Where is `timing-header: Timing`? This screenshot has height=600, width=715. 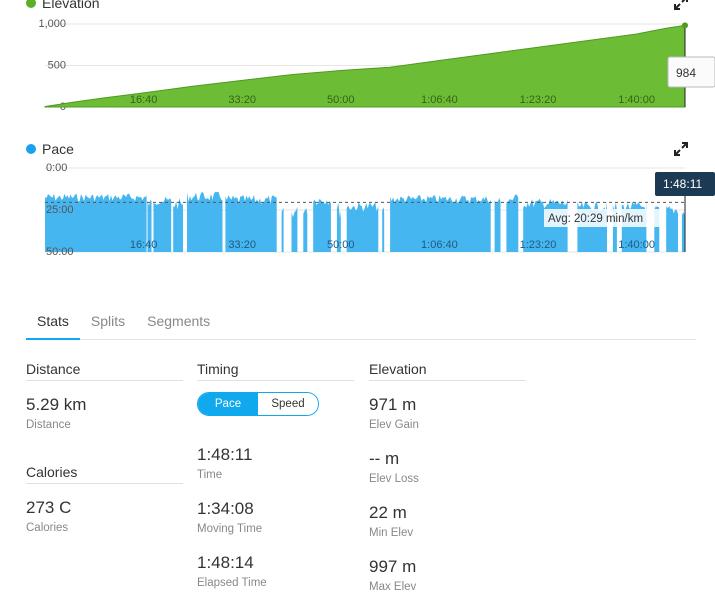
timing-header: Timing is located at coordinates (275, 371).